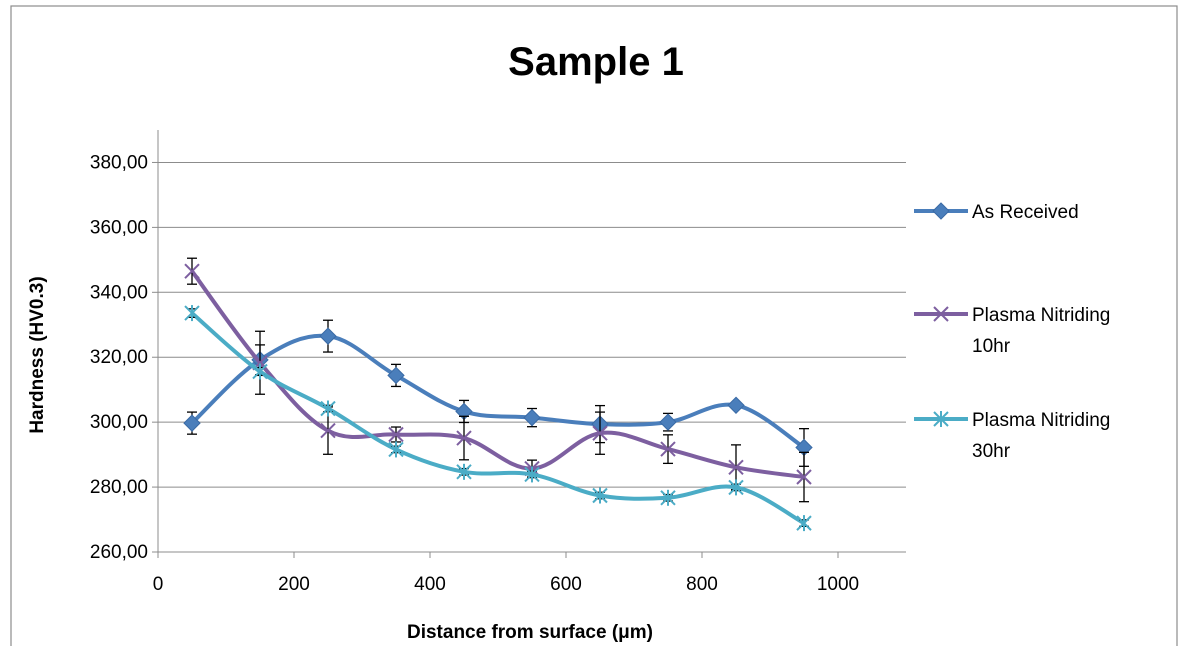 This screenshot has height=651, width=1178. Describe the element at coordinates (158, 584) in the screenshot. I see `x-tick-label: 0` at that location.